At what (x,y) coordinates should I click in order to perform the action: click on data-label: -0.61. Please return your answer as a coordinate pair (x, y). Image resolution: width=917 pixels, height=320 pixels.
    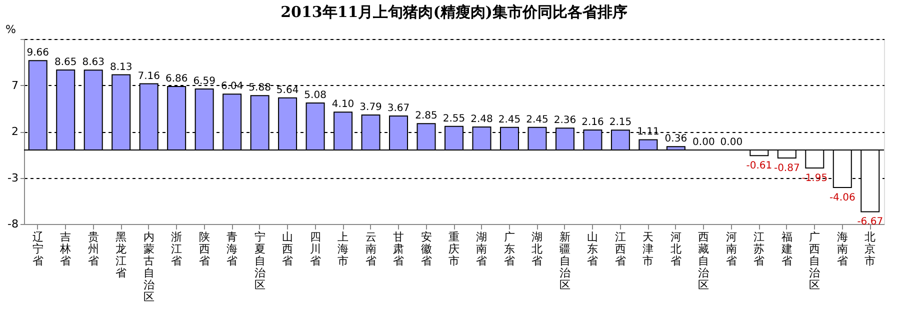
    Looking at the image, I should click on (759, 166).